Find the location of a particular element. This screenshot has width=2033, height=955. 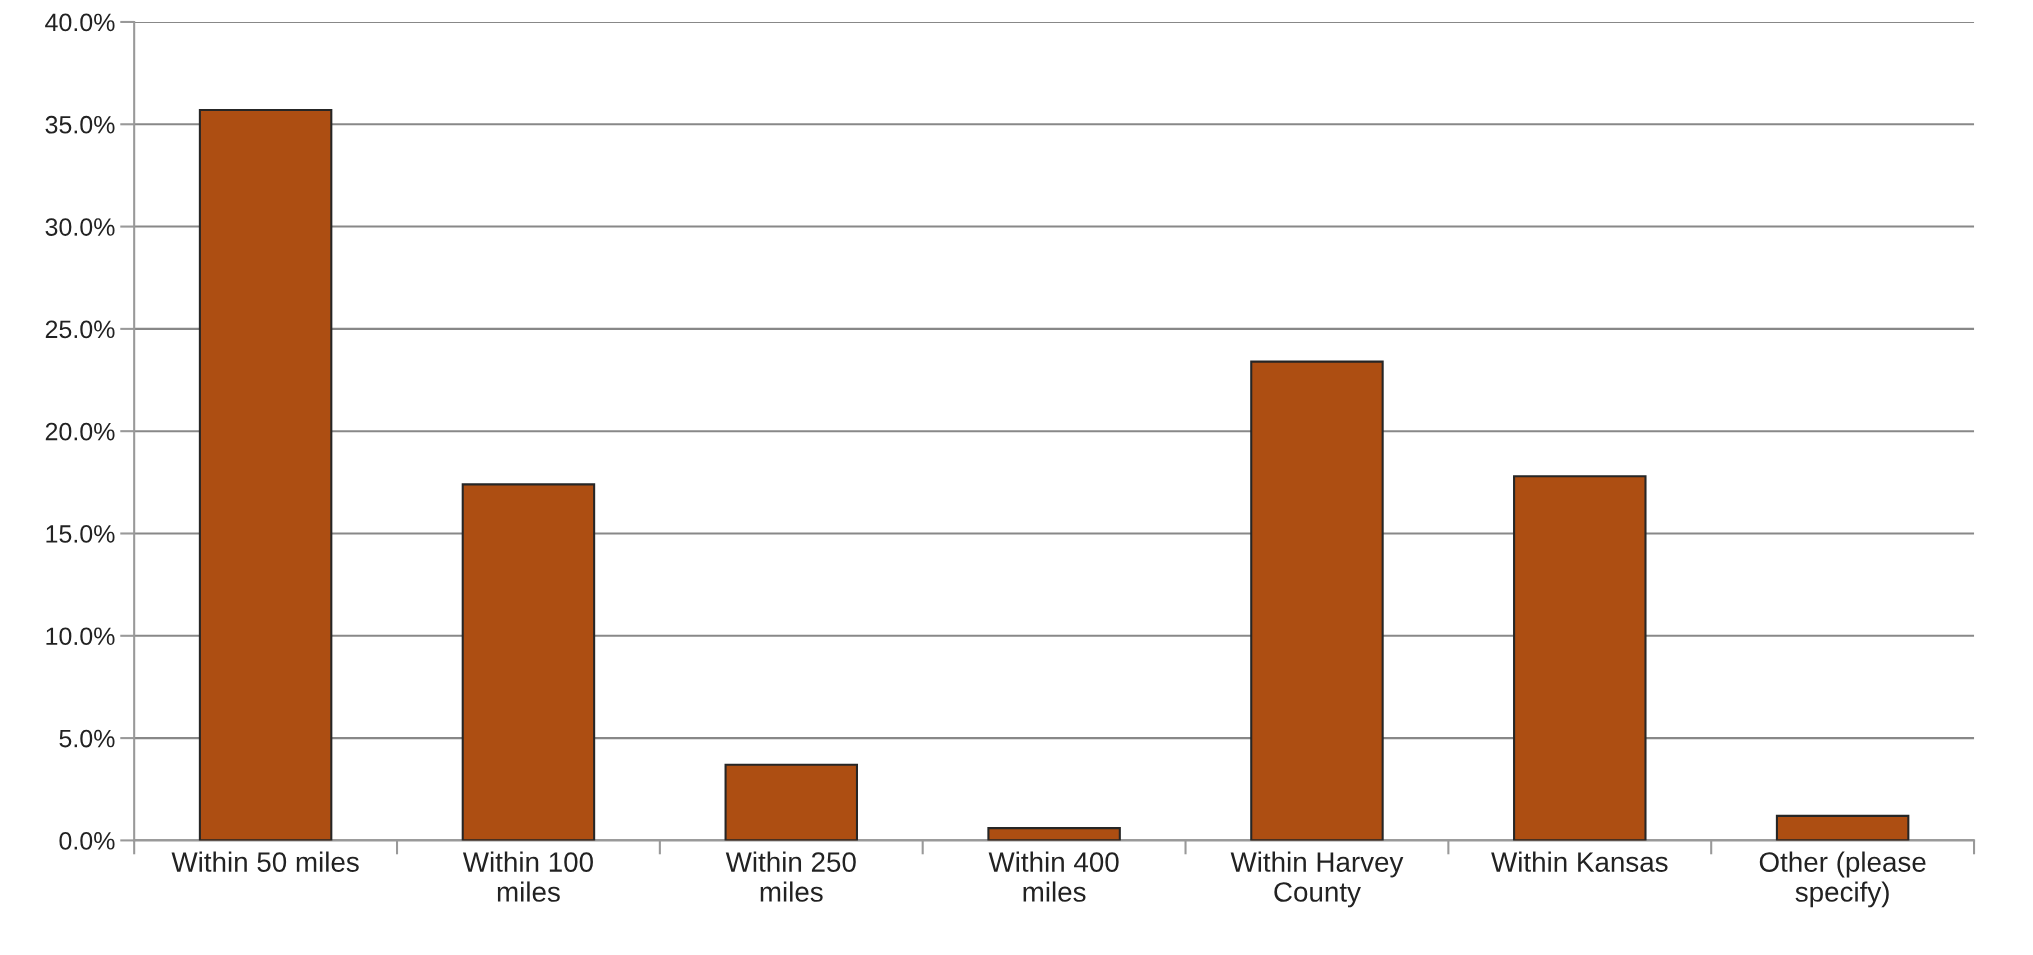

x-tick-label: Within Harvey County is located at coordinates (1317, 879).